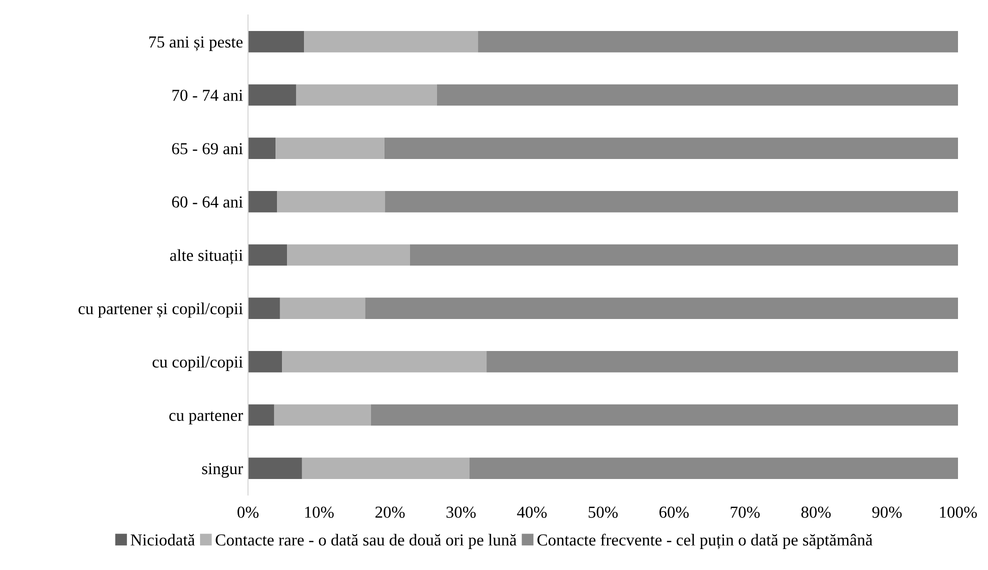  Describe the element at coordinates (206, 256) in the screenshot. I see `y-tick-label: alte situații` at that location.